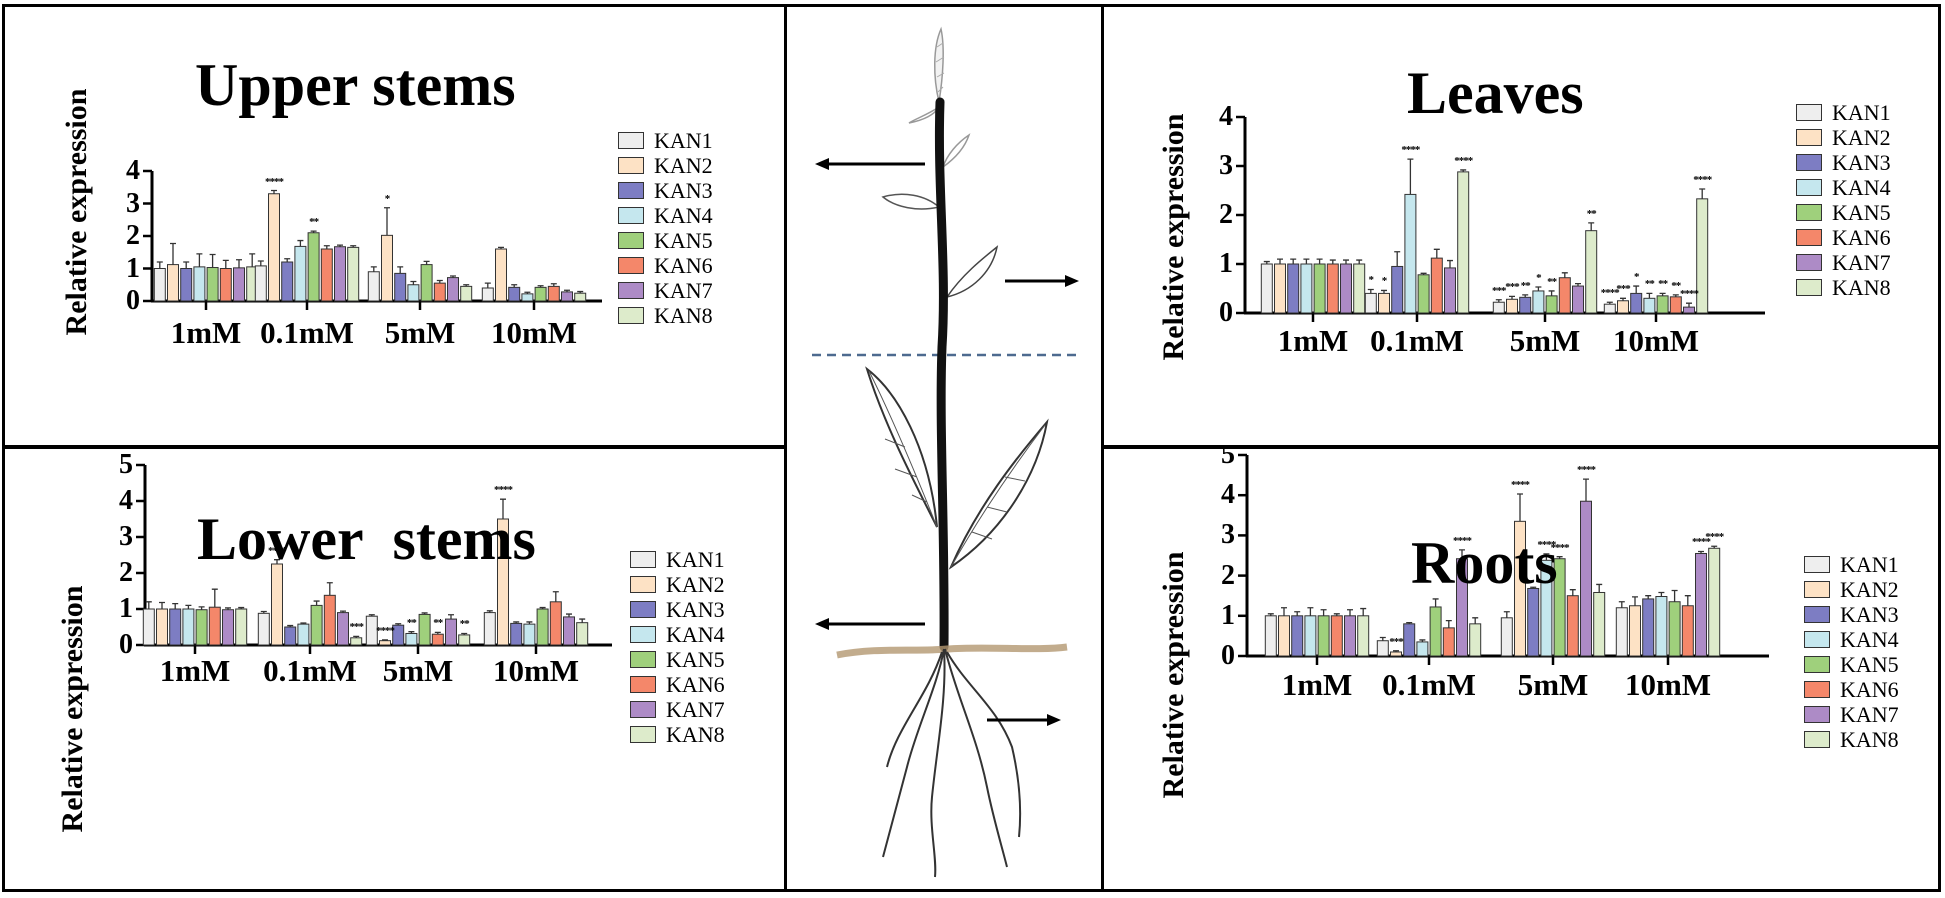 The image size is (1945, 898). Describe the element at coordinates (426, 283) in the screenshot. I see `bar-kan5-5mM` at that location.